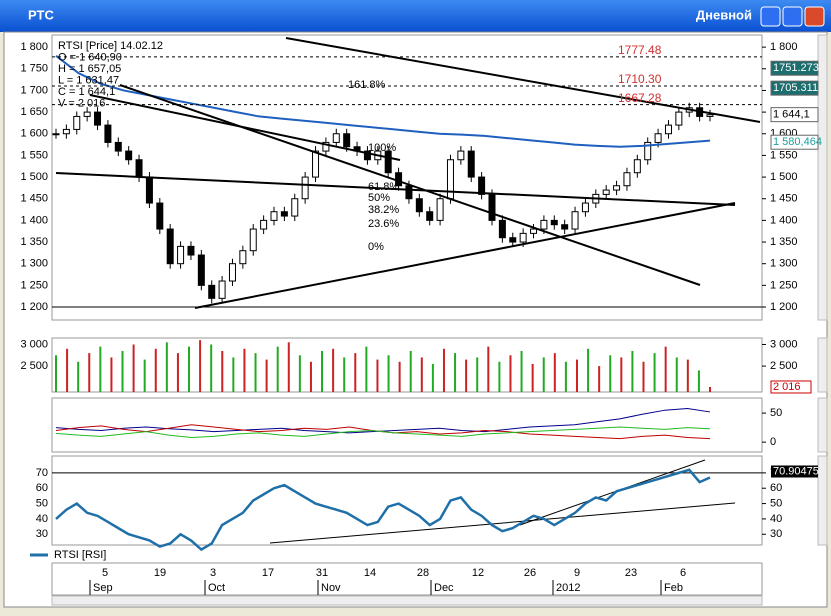 This screenshot has width=831, height=616. I want to click on title-bar, so click(415, 16).